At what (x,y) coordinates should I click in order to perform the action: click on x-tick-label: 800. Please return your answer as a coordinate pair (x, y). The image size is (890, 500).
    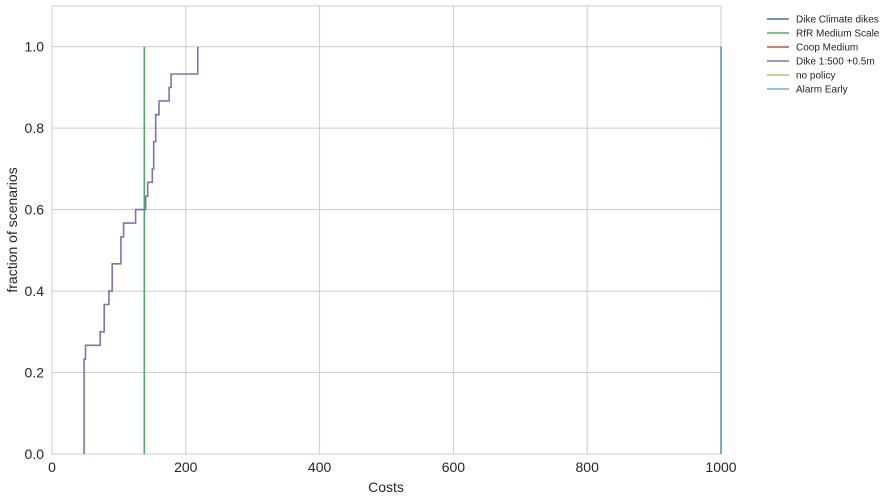
    Looking at the image, I should click on (588, 467).